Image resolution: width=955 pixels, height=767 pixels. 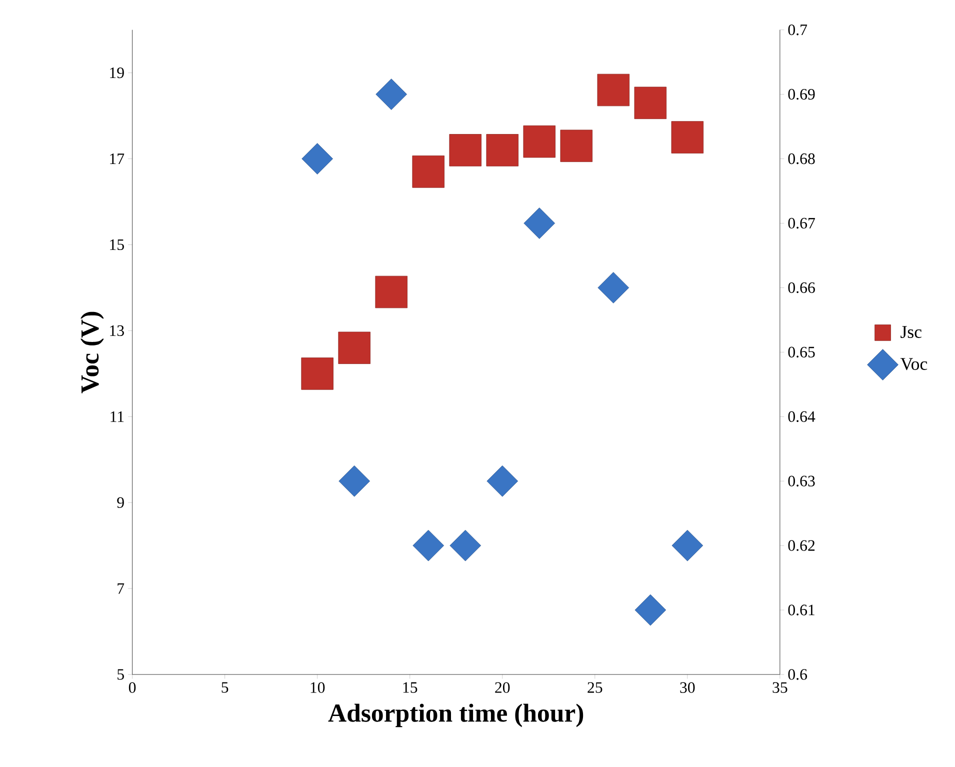 I want to click on y2-tick-label: 0.63, so click(x=801, y=481).